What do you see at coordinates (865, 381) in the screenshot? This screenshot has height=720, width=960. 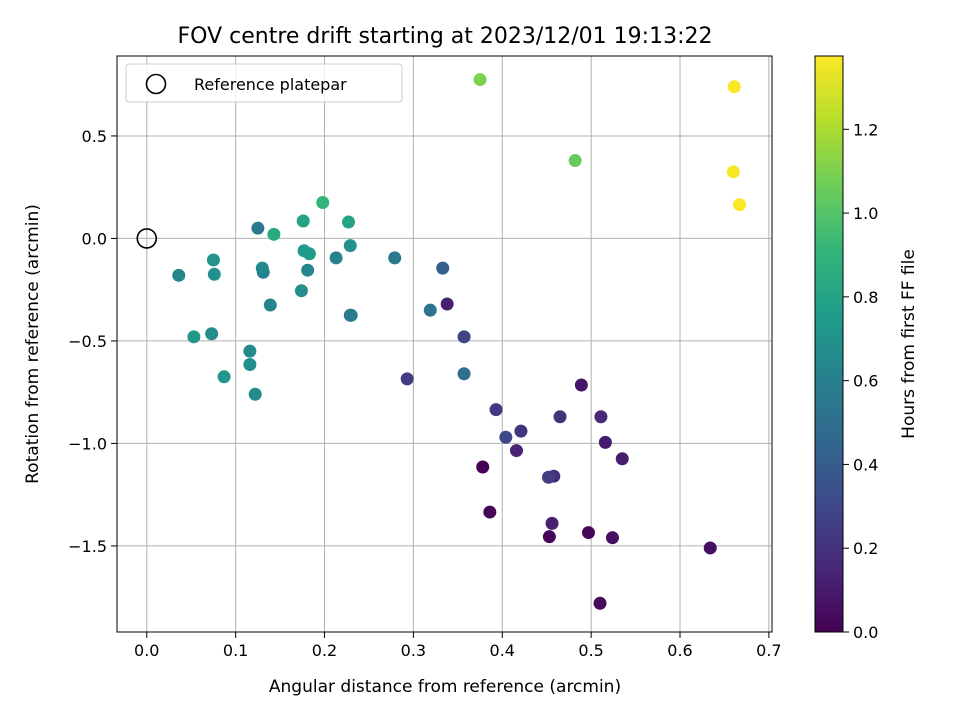 I see `colorbar-tick-label: 0.6` at bounding box center [865, 381].